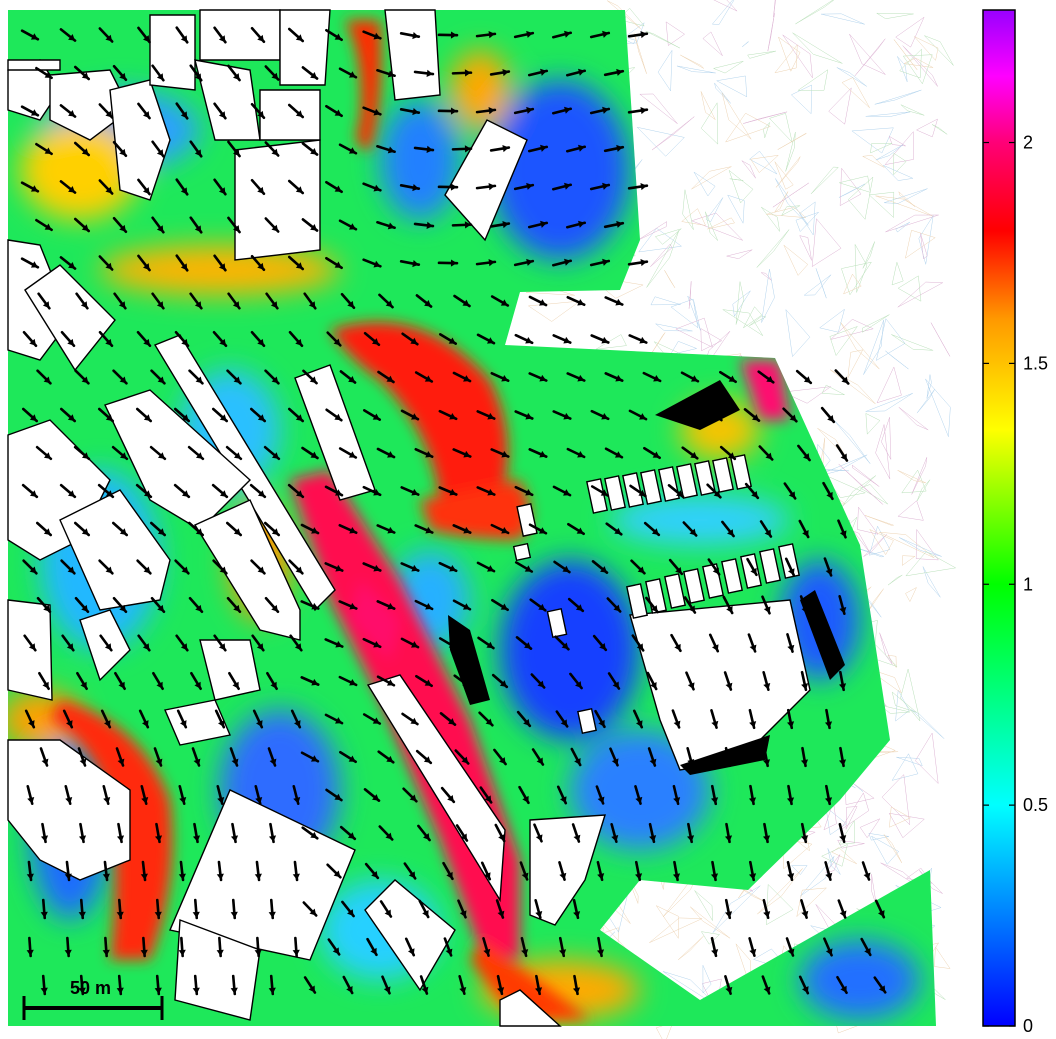 The width and height of the screenshot is (1056, 1039). I want to click on scale-bar-label: 50 m, so click(90, 988).